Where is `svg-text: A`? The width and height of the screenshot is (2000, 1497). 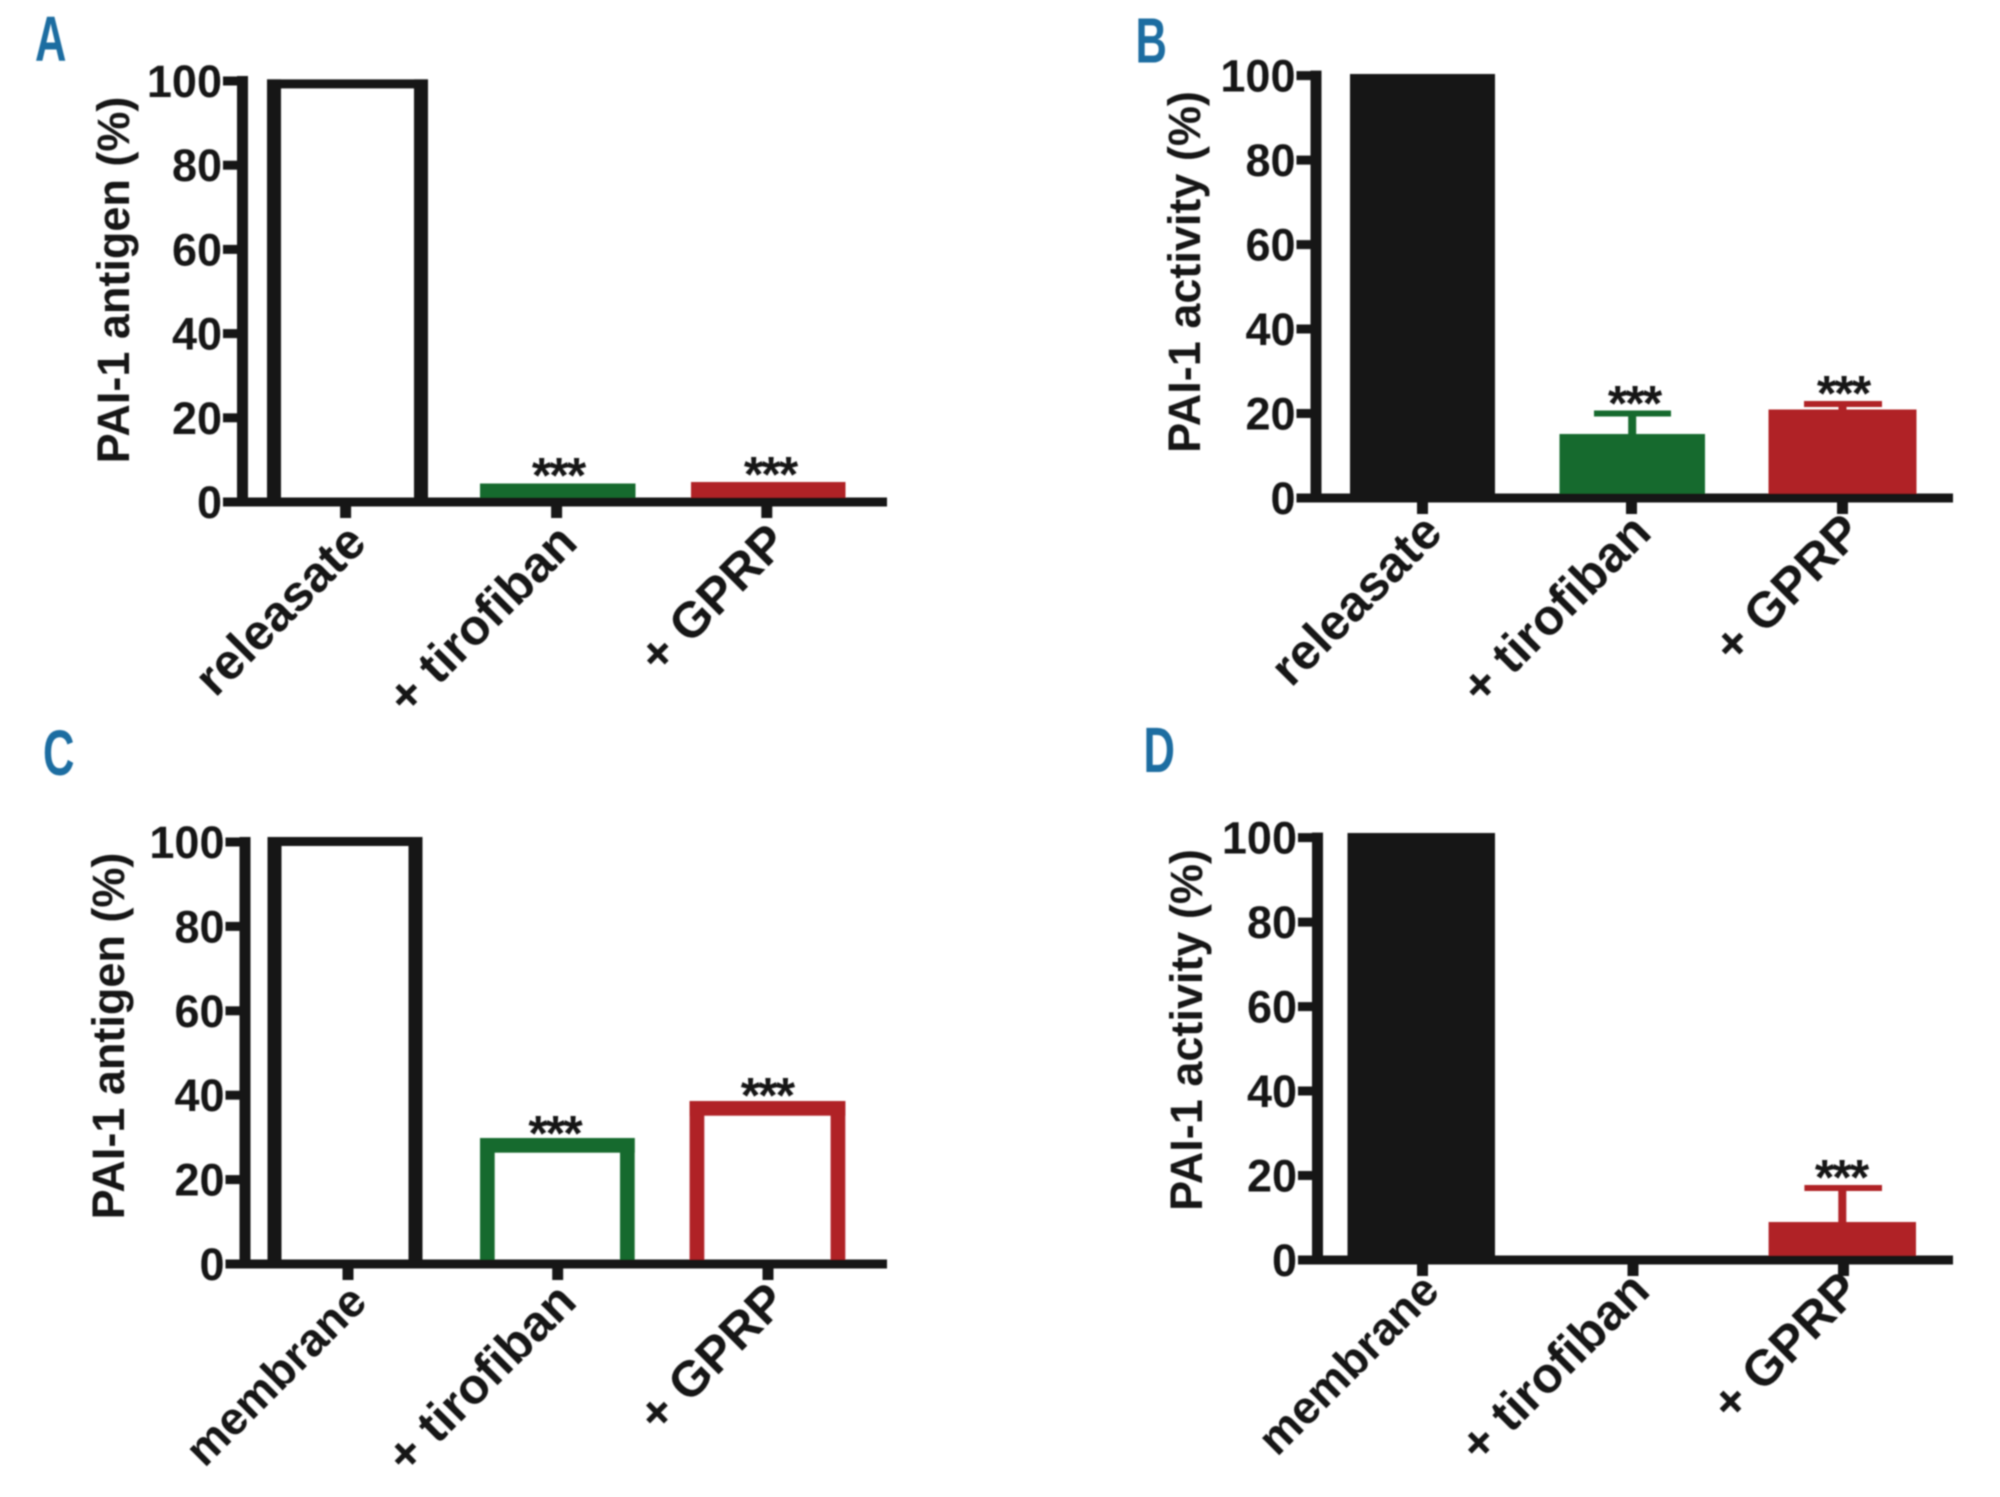 svg-text: A is located at coordinates (50, 39).